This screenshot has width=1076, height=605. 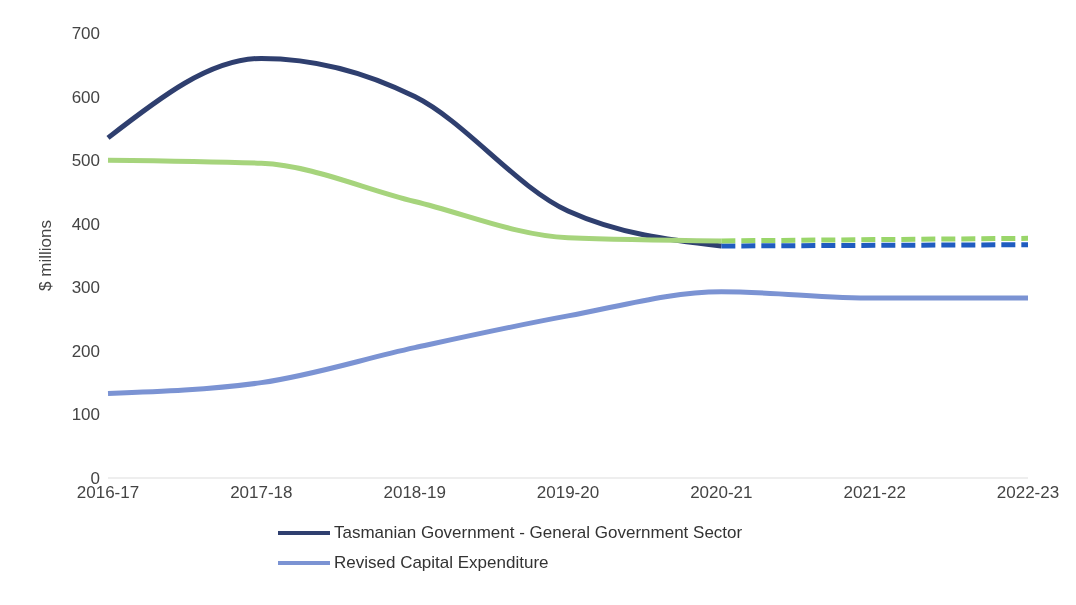 I want to click on legend-label: Tasmanian Government - General Government Sector, so click(x=538, y=533).